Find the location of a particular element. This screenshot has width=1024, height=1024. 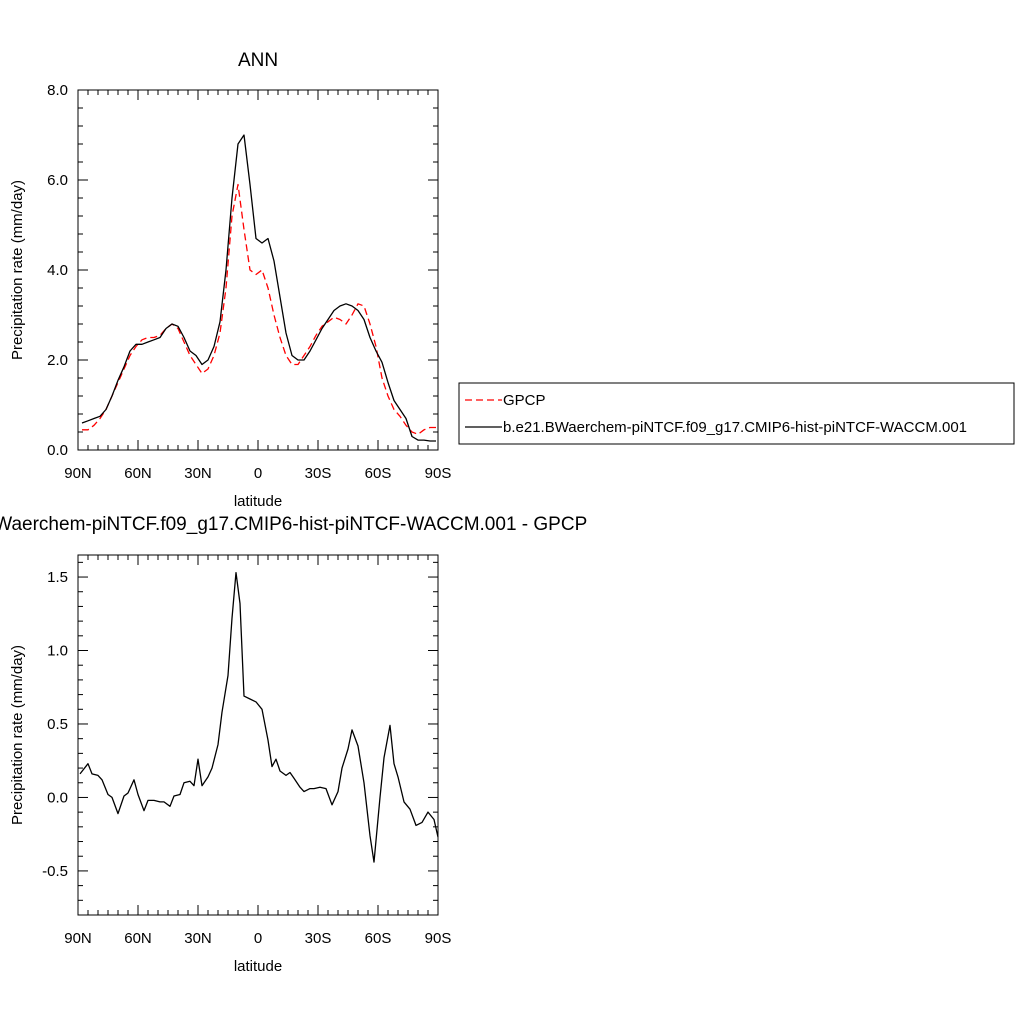

y-tick-label: 1.0 is located at coordinates (57, 651).